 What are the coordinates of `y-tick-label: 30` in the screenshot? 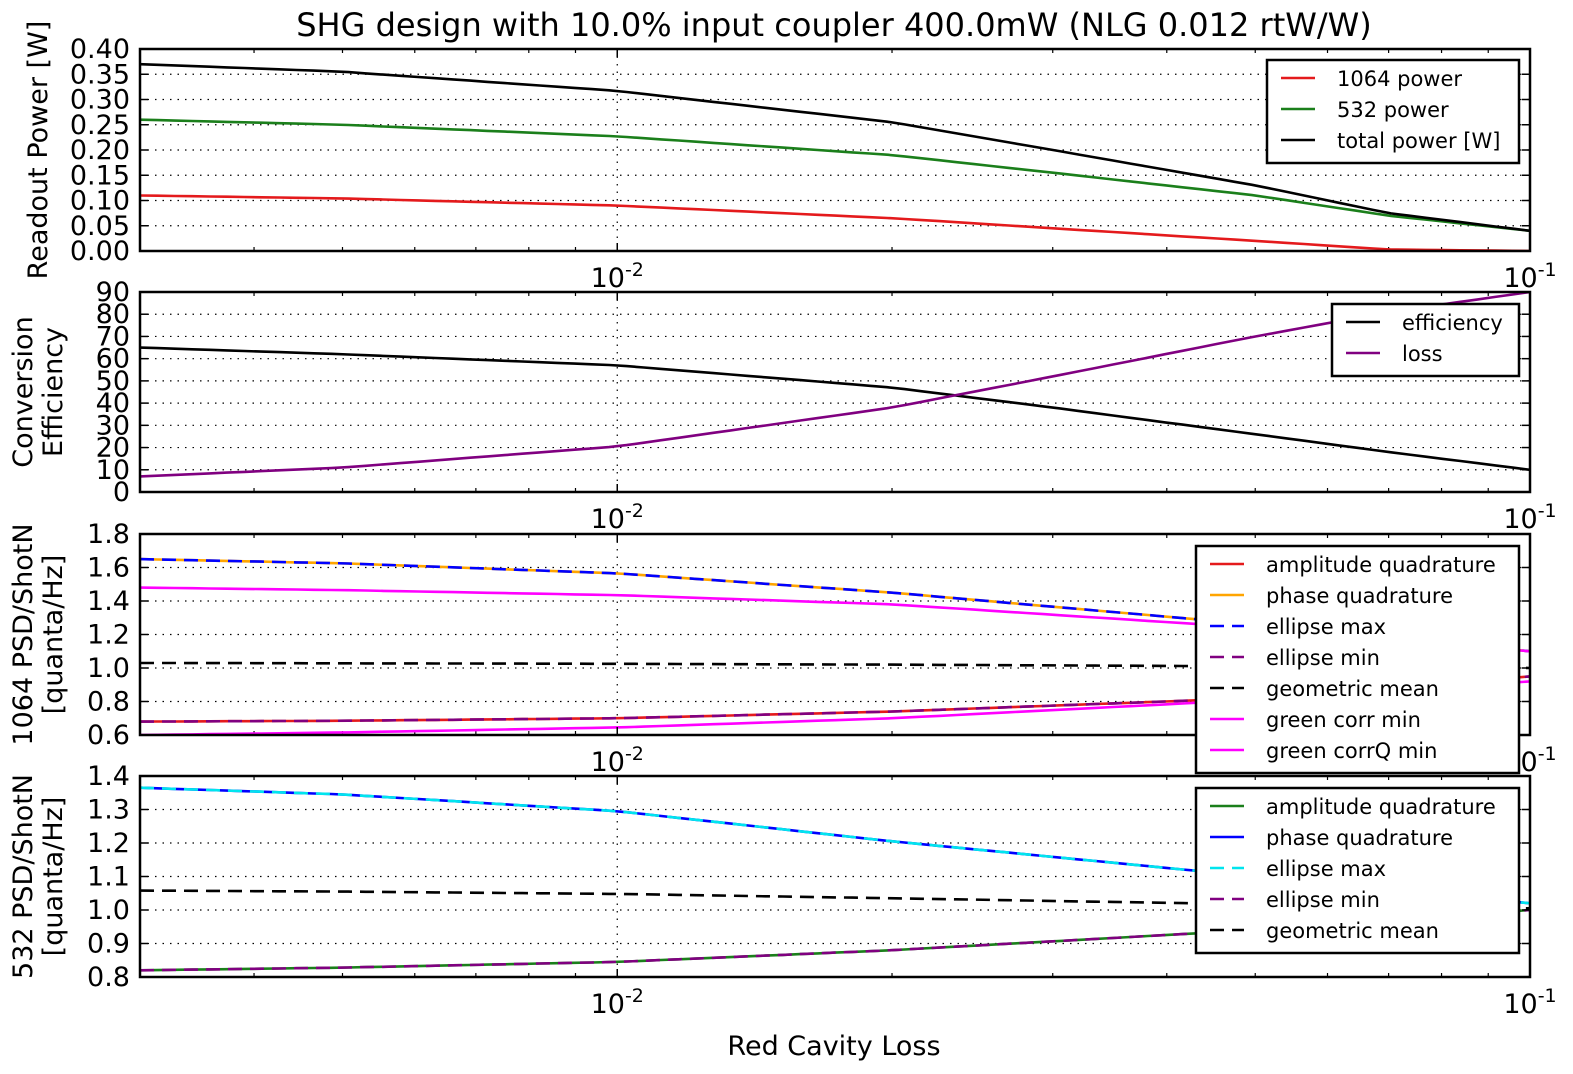 It's located at (113, 425).